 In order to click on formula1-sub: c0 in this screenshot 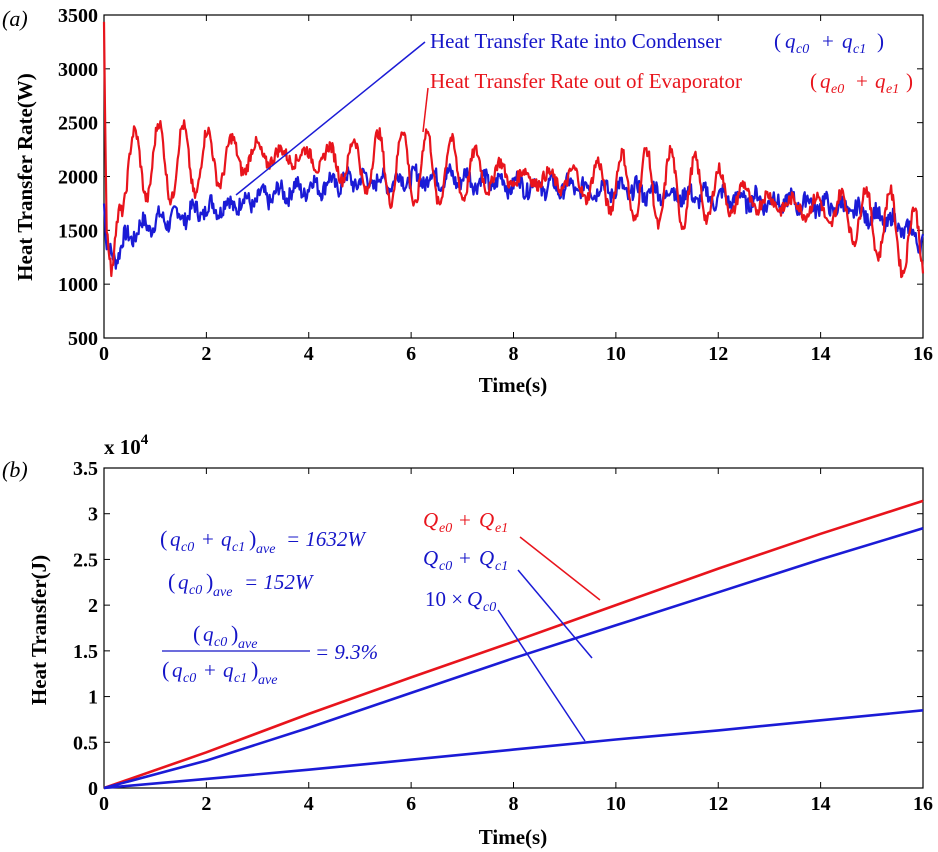, I will do `click(187, 547)`.